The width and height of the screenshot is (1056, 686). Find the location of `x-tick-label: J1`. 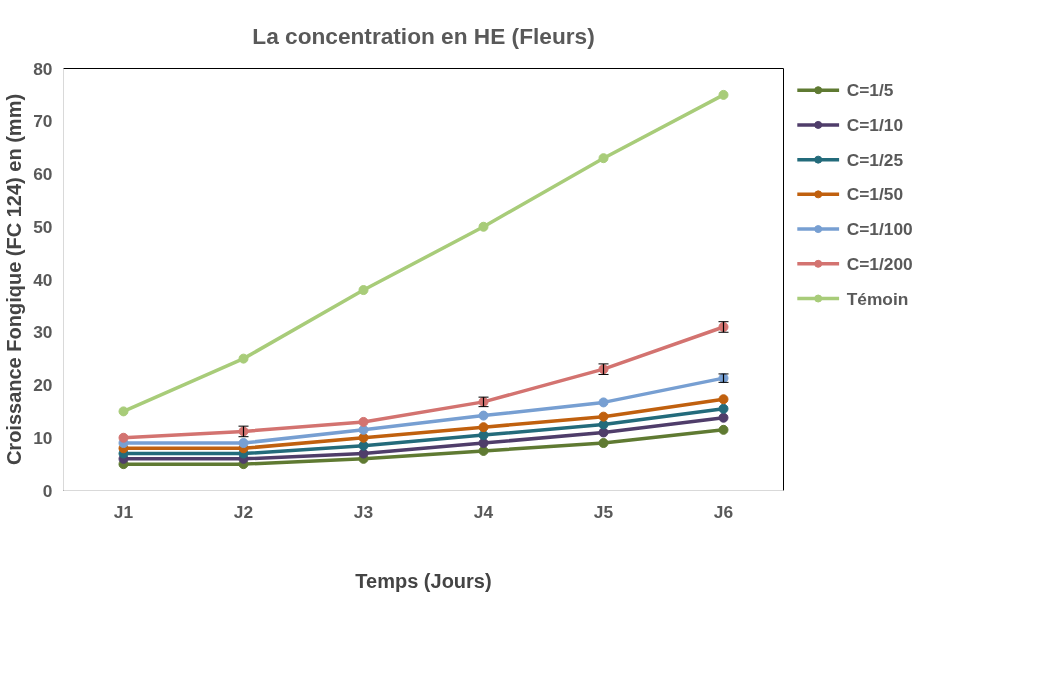

x-tick-label: J1 is located at coordinates (123, 511).